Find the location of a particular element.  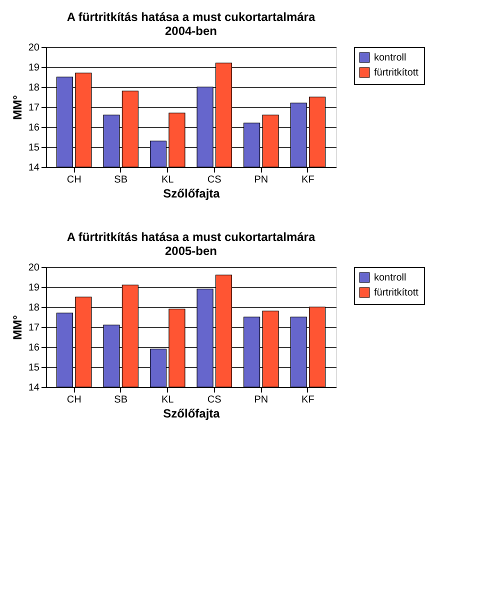

chart-title: A fürtritkítás hatása a must cukortartalmára 2005-ben is located at coordinates (191, 244).